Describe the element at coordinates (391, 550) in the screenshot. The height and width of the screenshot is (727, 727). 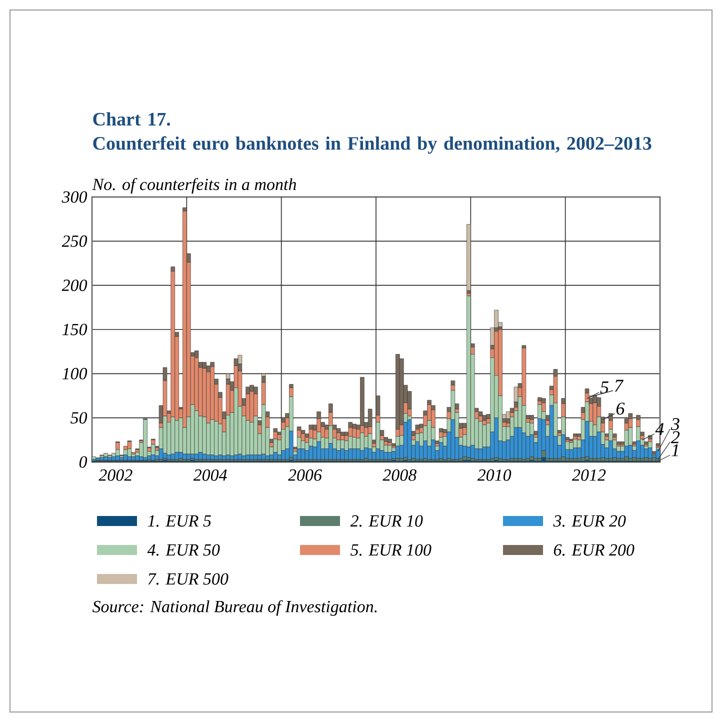
I see `legend-label: 5. EUR 100` at that location.